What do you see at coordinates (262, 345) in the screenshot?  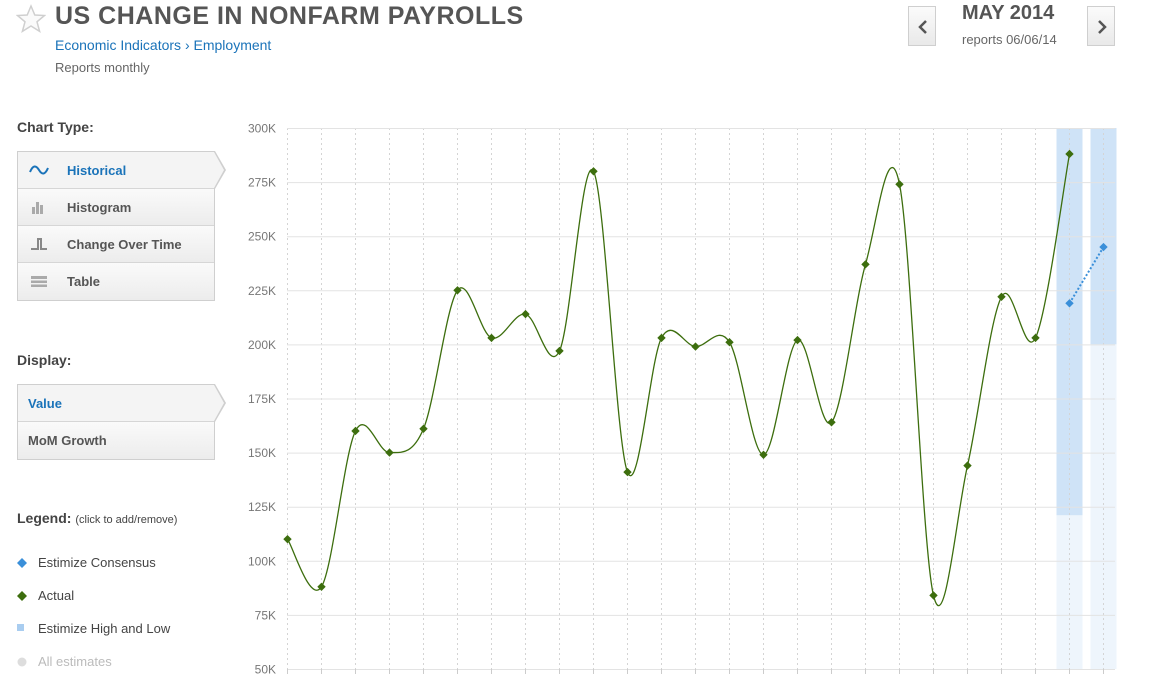 I see `y-tick-label: 200K` at bounding box center [262, 345].